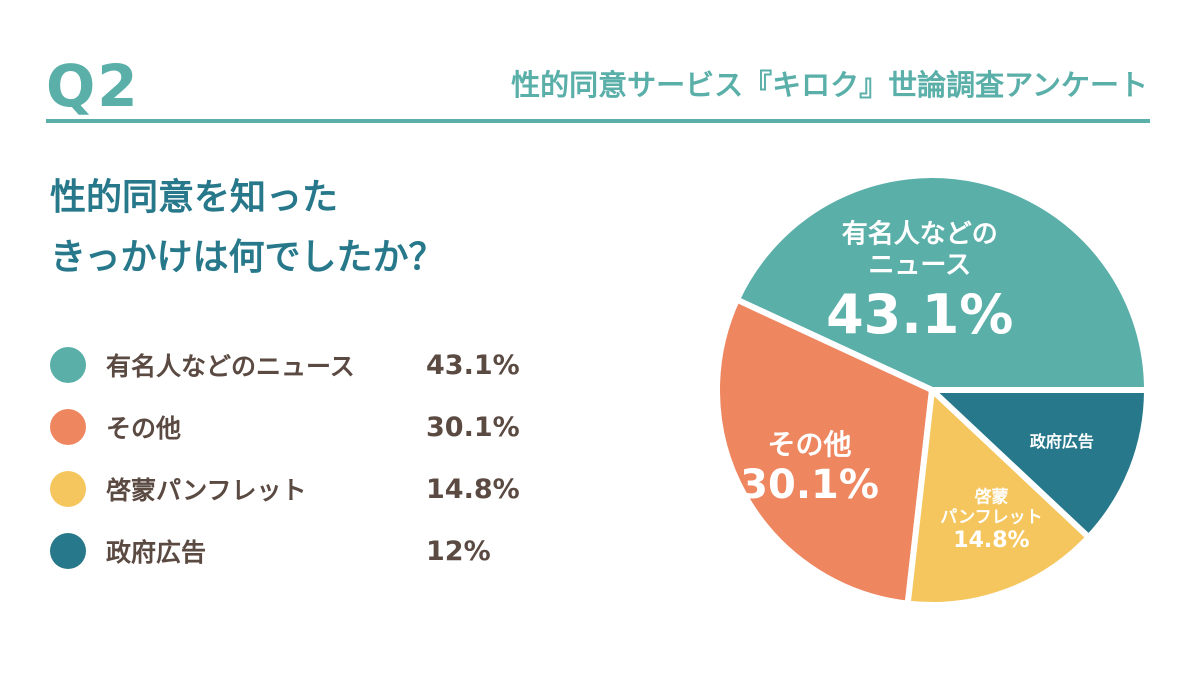  I want to click on legend-value: 12%, so click(458, 551).